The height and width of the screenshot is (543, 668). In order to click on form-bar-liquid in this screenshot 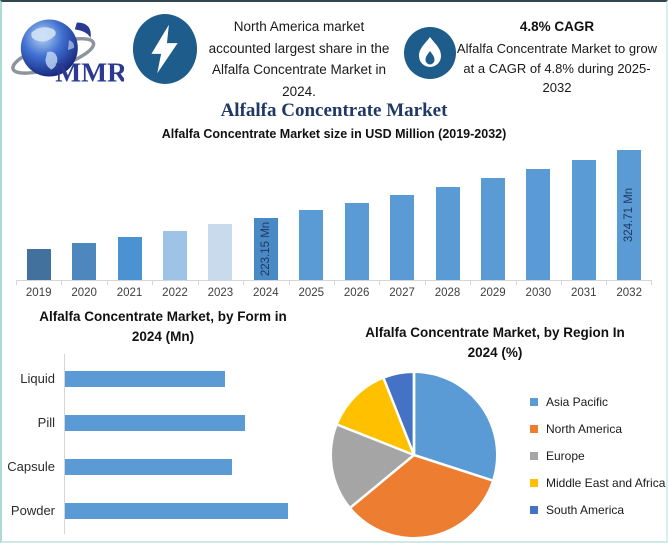, I will do `click(144, 378)`.